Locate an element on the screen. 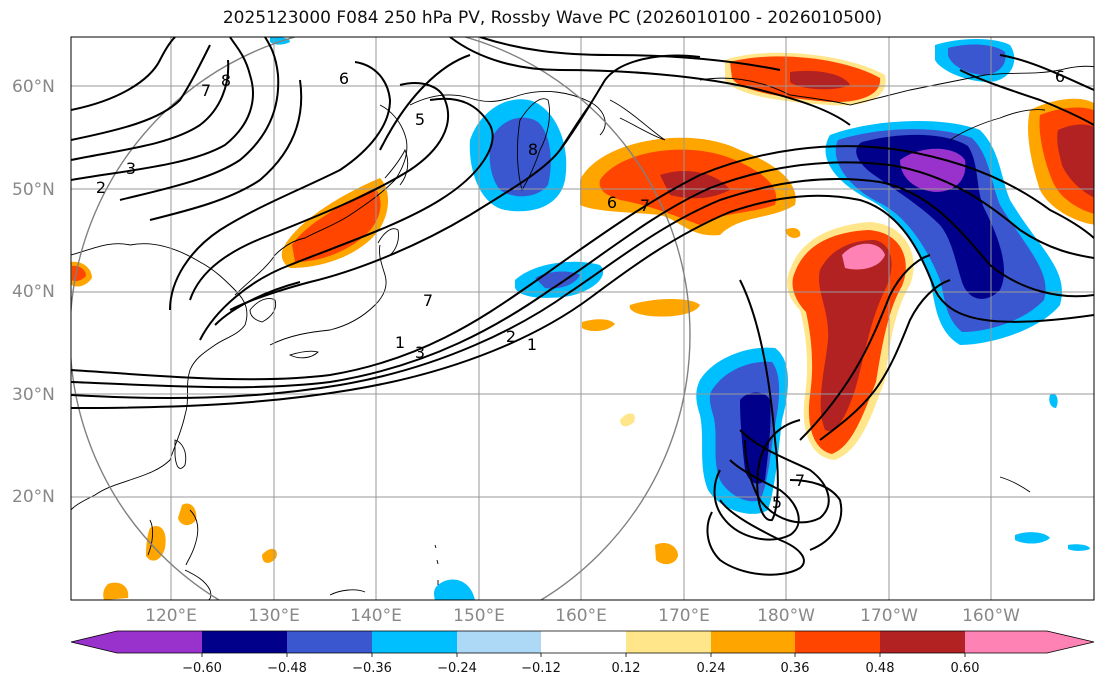 This screenshot has height=692, width=1105. colorbar-extend-low is located at coordinates (94, 642).